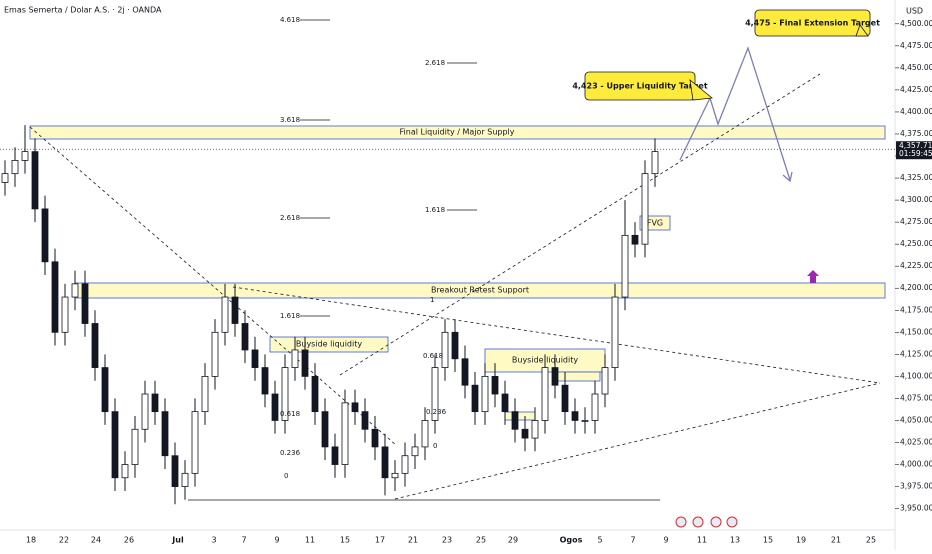  Describe the element at coordinates (520, 416) in the screenshot. I see `small-zone` at that location.